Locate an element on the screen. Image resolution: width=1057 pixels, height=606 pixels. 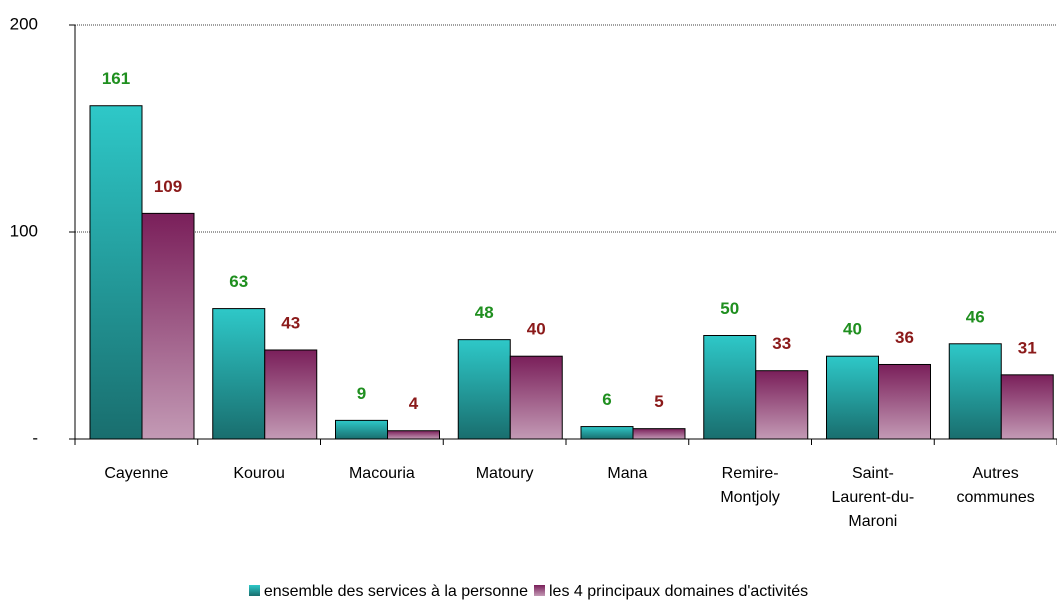
value-label: 63 is located at coordinates (238, 281).